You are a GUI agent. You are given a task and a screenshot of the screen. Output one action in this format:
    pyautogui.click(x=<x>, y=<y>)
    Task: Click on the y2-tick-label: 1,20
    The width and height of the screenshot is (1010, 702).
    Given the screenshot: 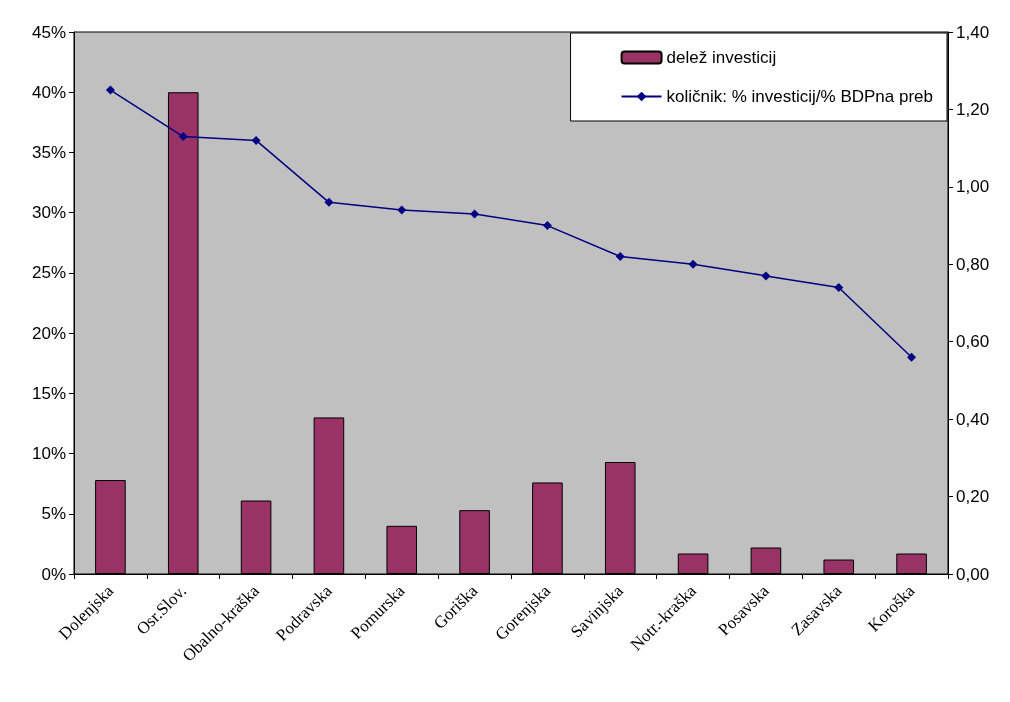 What is the action you would take?
    pyautogui.click(x=973, y=109)
    